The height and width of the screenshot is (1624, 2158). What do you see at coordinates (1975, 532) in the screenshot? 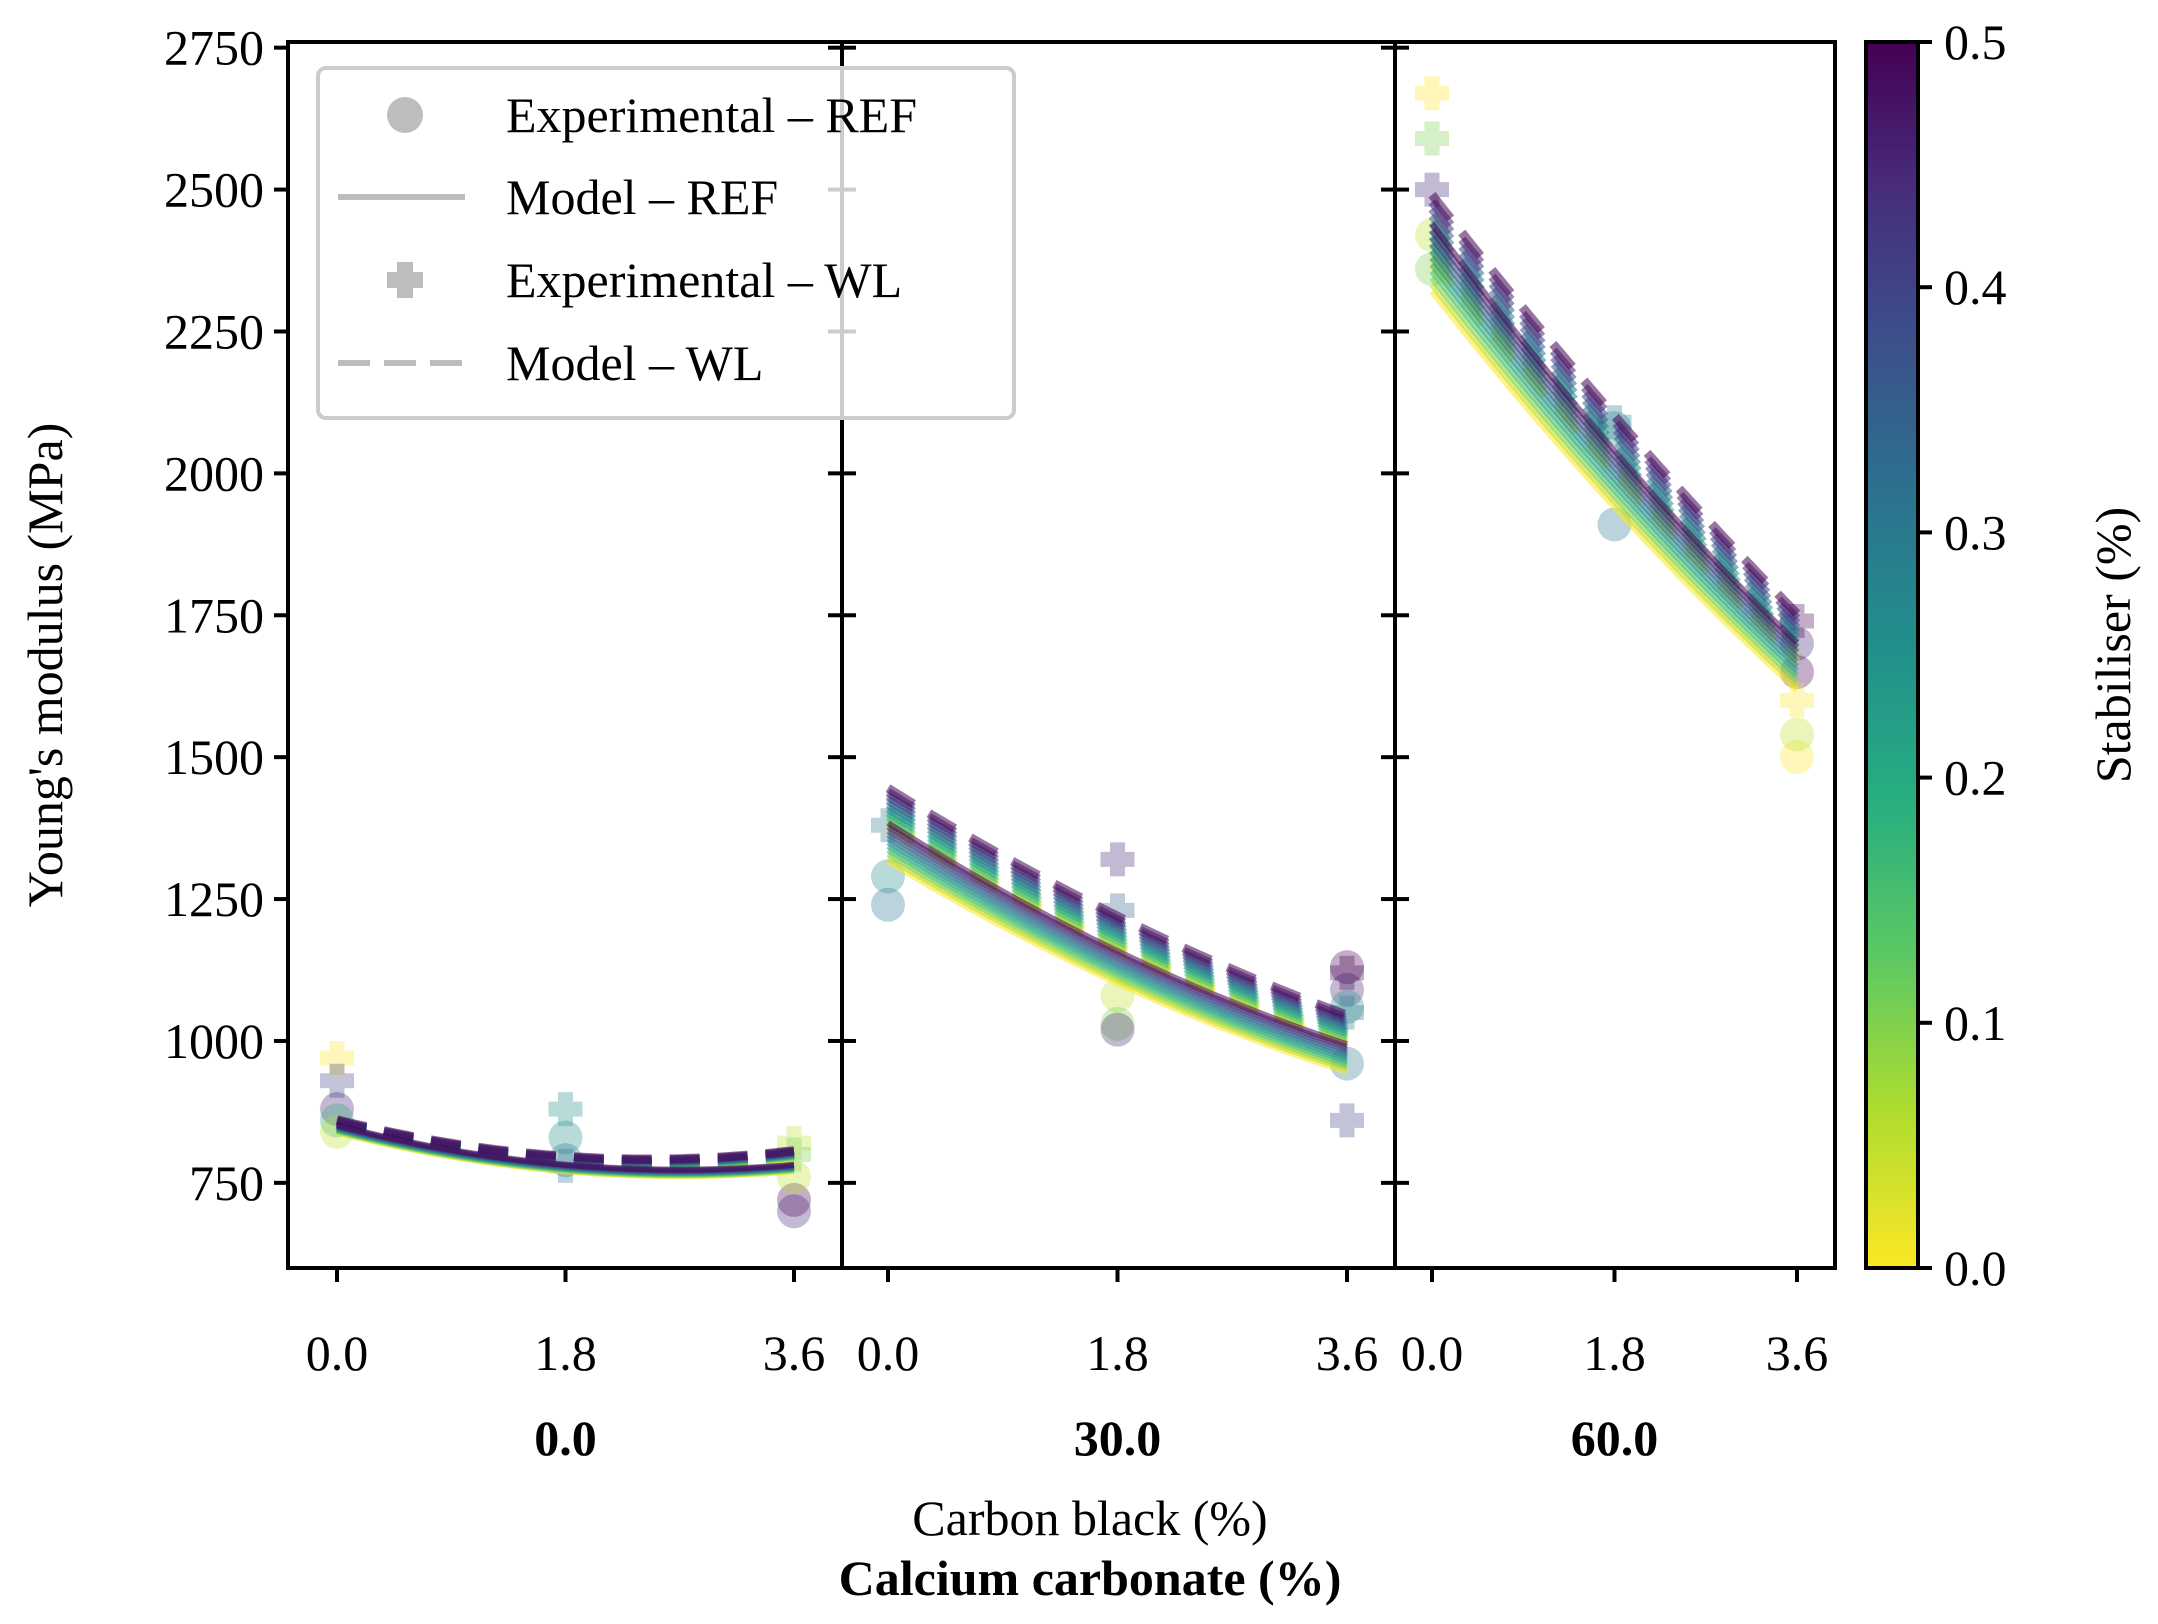
I see `colorbar-tick-label: 0.3` at bounding box center [1975, 532].